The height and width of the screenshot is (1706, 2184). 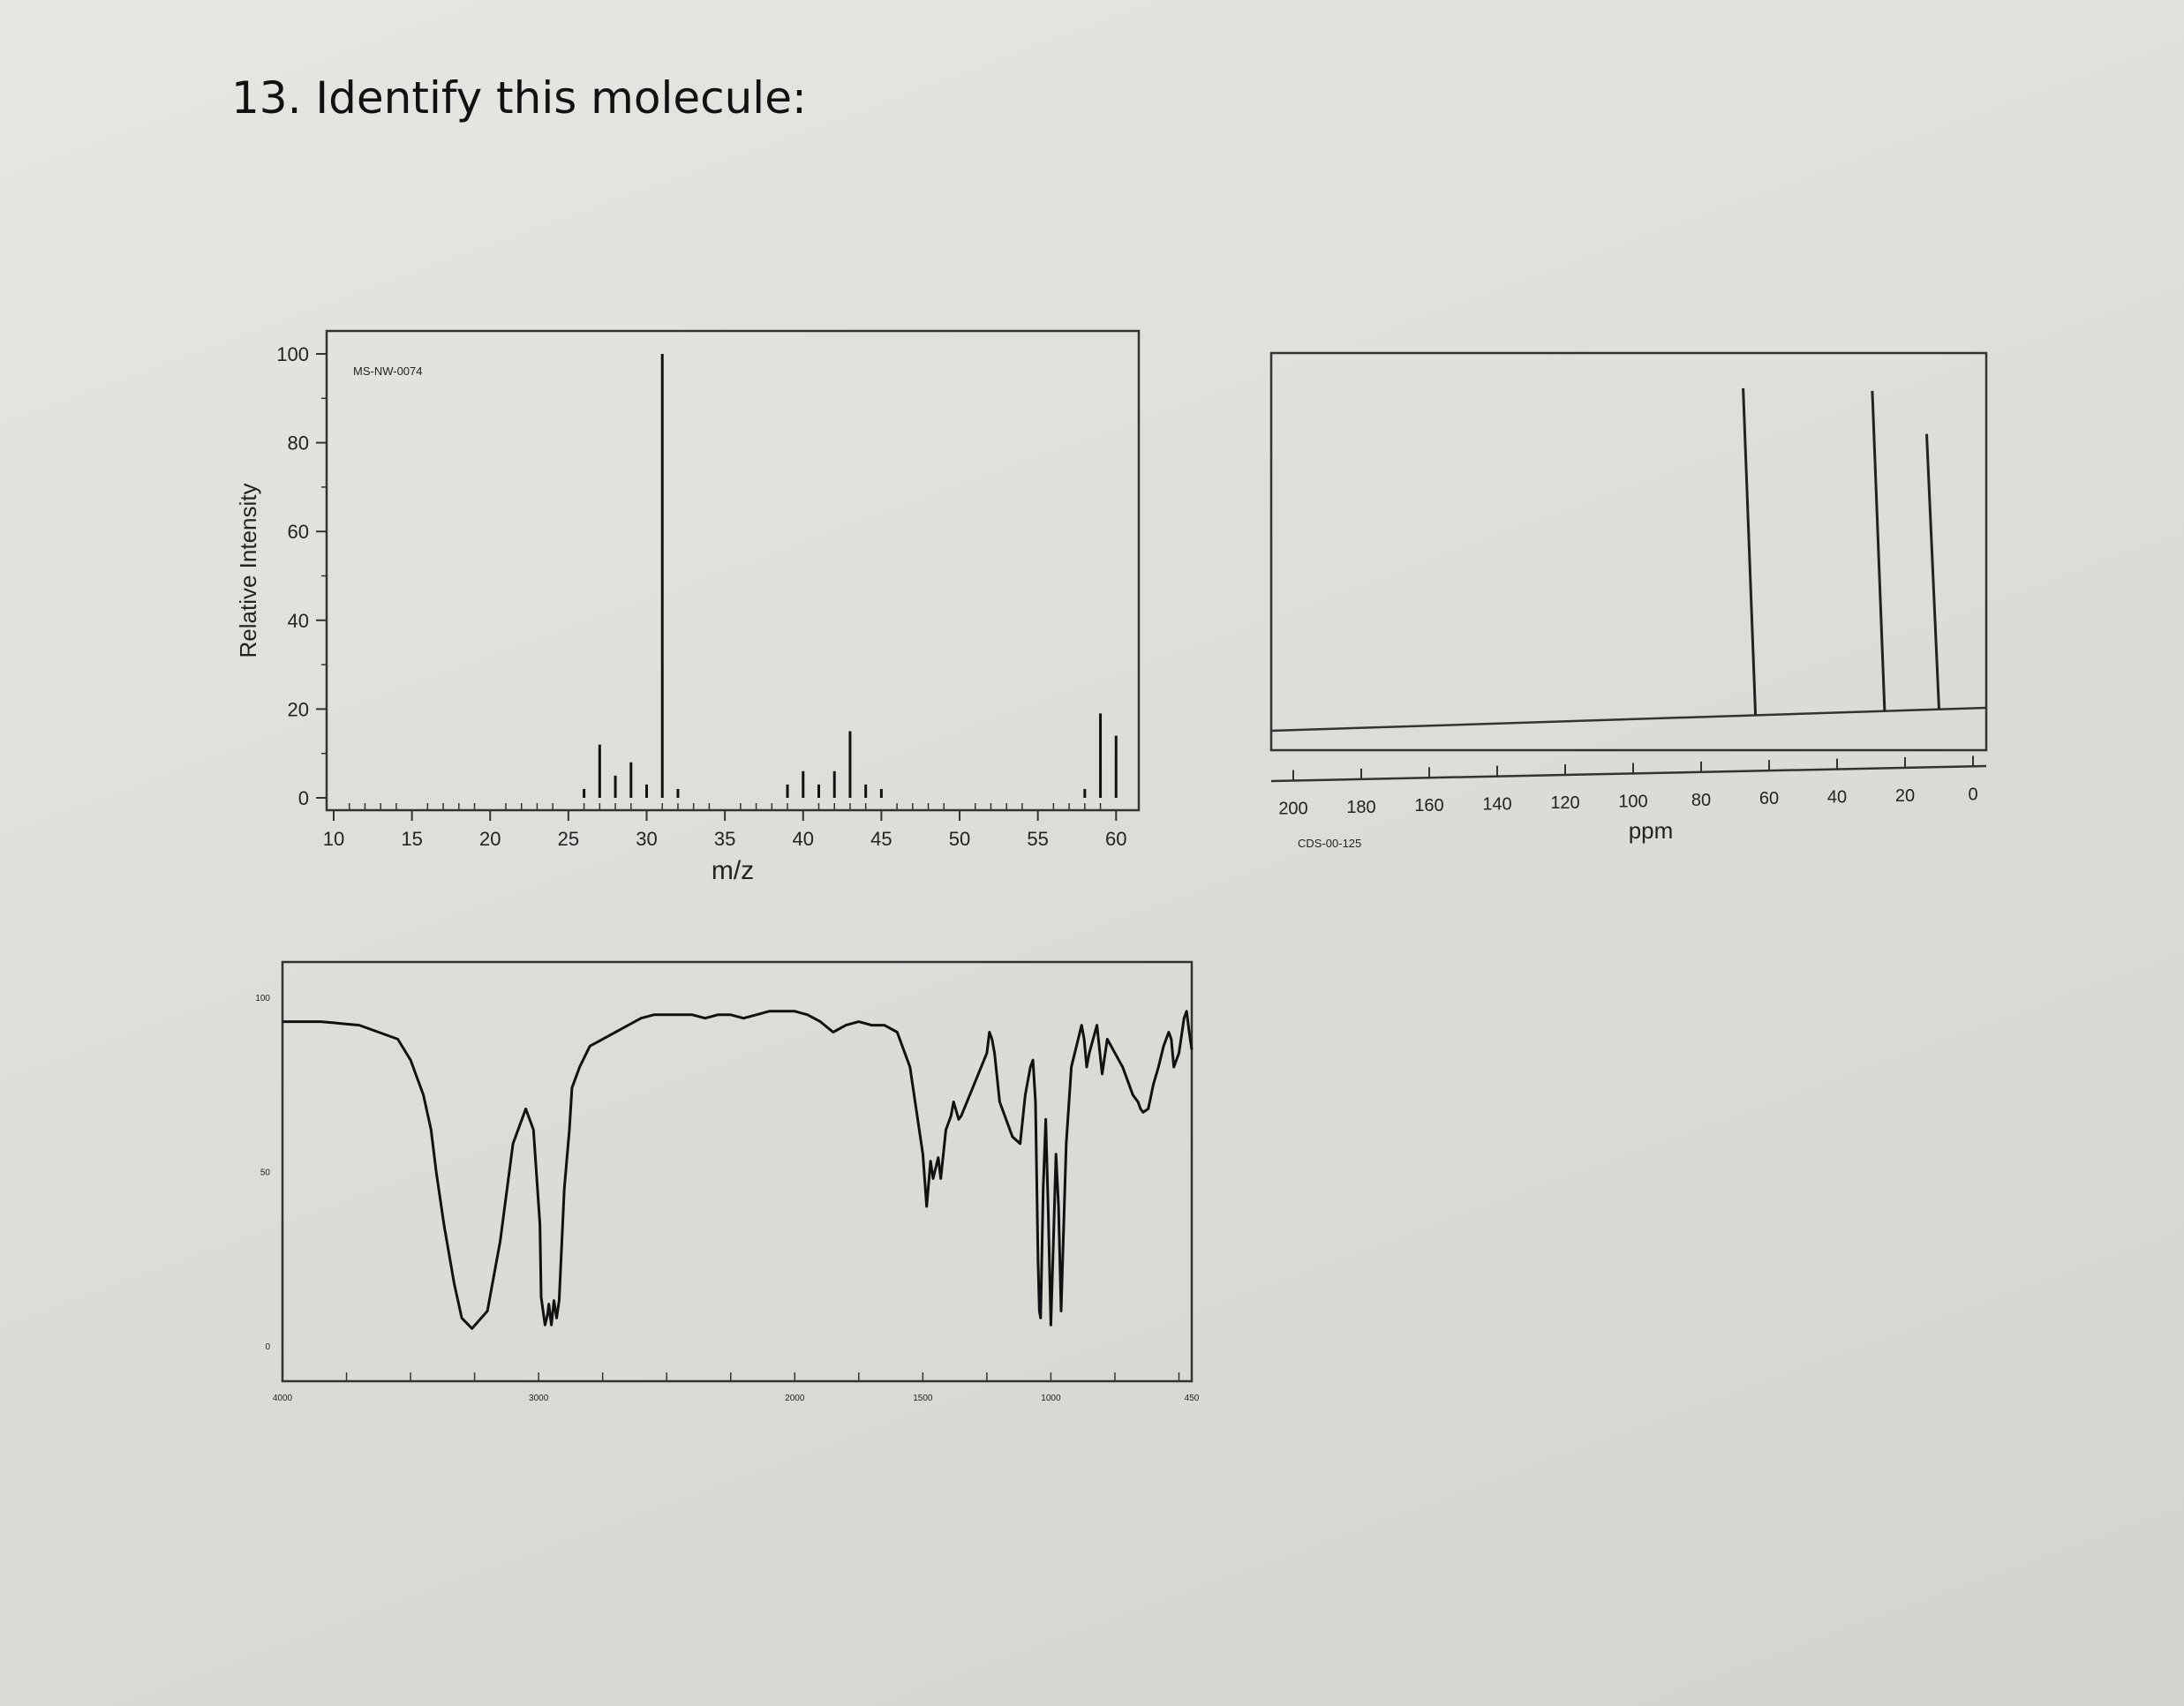 What do you see at coordinates (1496, 805) in the screenshot?
I see `x-tick-label: 140` at bounding box center [1496, 805].